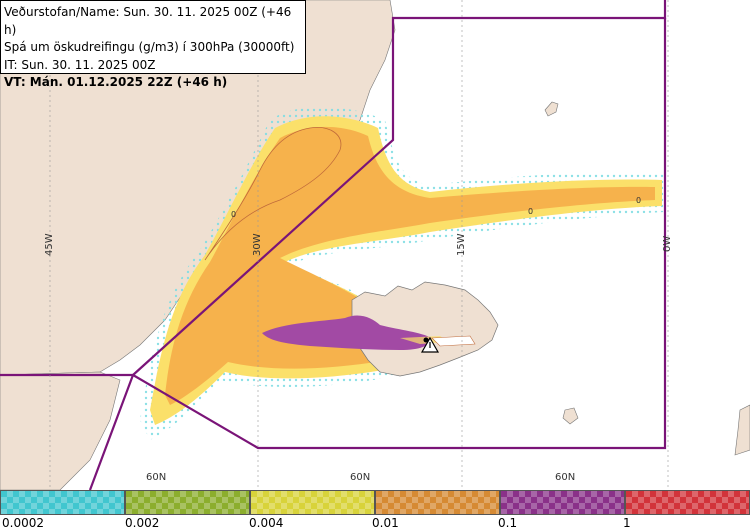 This screenshot has width=750, height=532. I want to click on legend-color-bar, so click(375, 502).